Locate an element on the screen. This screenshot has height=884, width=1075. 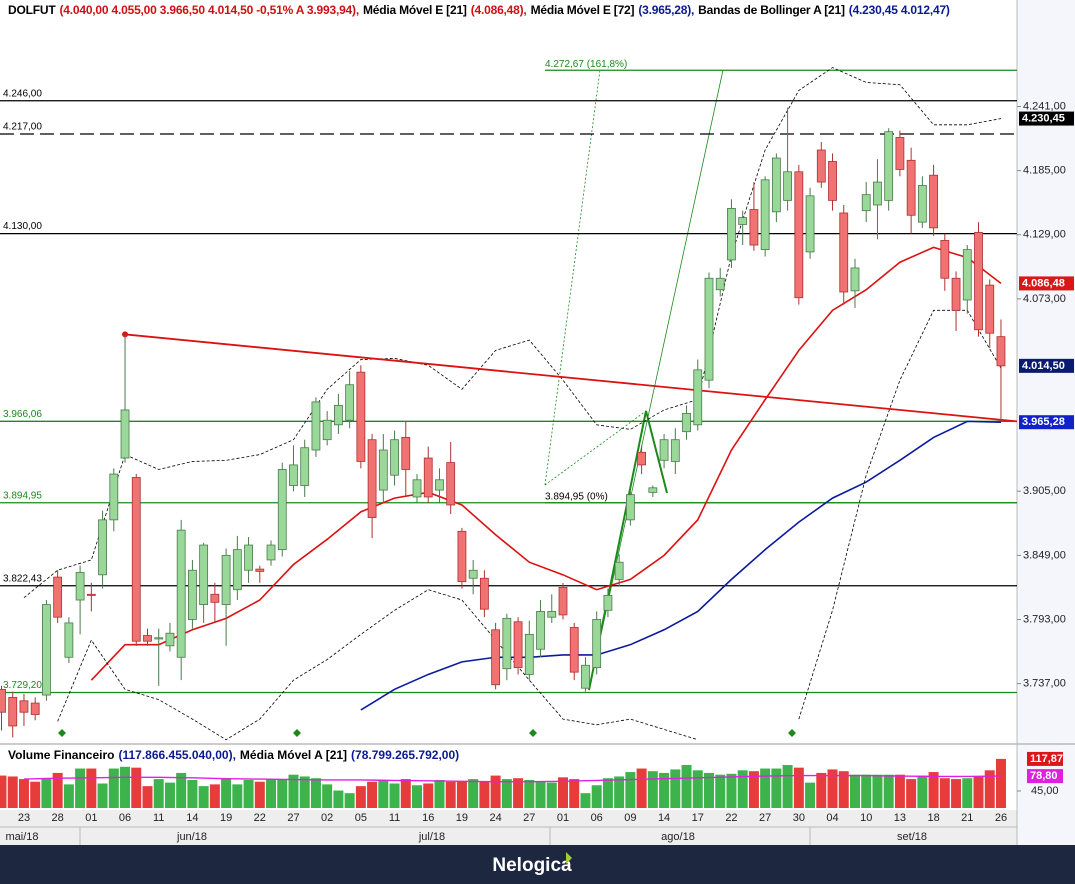
x-tick-label: 23 is located at coordinates (24, 818).